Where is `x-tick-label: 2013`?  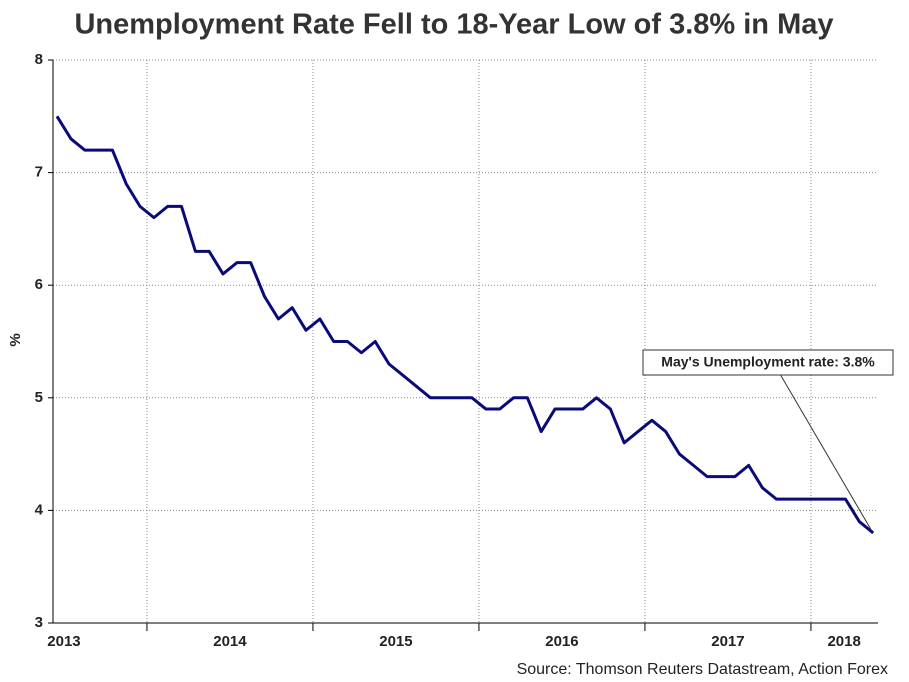
x-tick-label: 2013 is located at coordinates (63, 641).